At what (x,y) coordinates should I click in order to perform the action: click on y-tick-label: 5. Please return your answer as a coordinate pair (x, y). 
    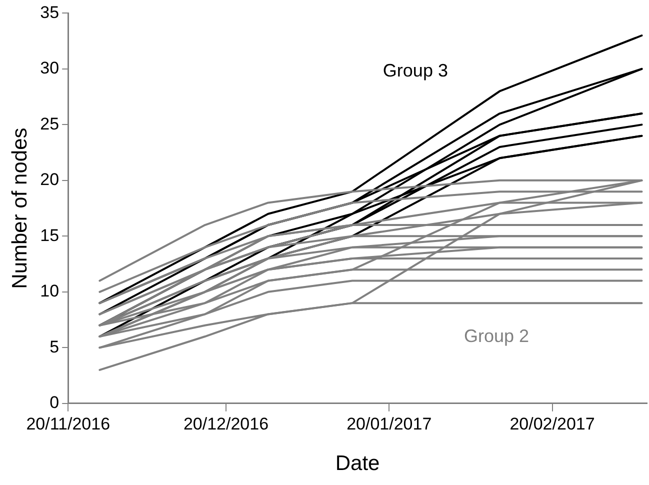
    Looking at the image, I should click on (55, 346).